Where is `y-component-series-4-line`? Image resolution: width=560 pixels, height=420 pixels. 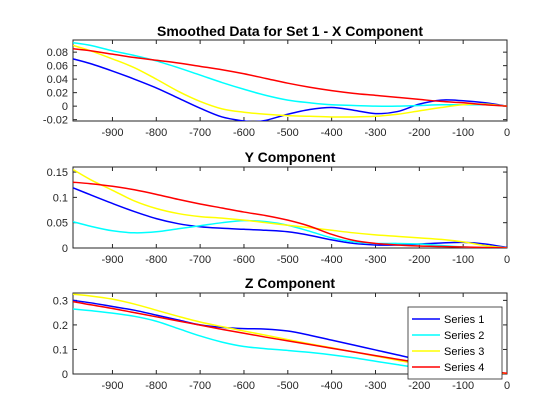 y-component-series-4-line is located at coordinates (290, 214).